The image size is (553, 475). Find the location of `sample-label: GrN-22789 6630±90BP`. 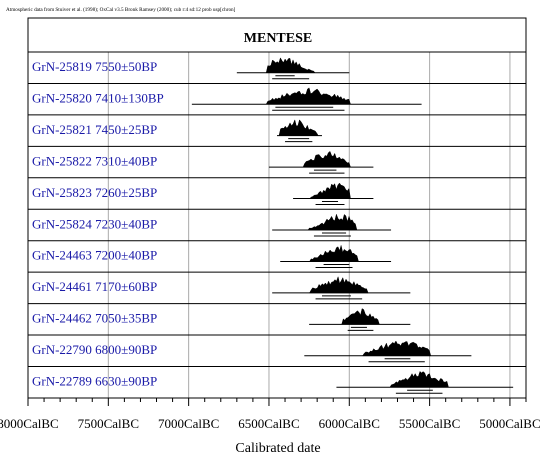

sample-label: GrN-22789 6630±90BP is located at coordinates (94, 381).